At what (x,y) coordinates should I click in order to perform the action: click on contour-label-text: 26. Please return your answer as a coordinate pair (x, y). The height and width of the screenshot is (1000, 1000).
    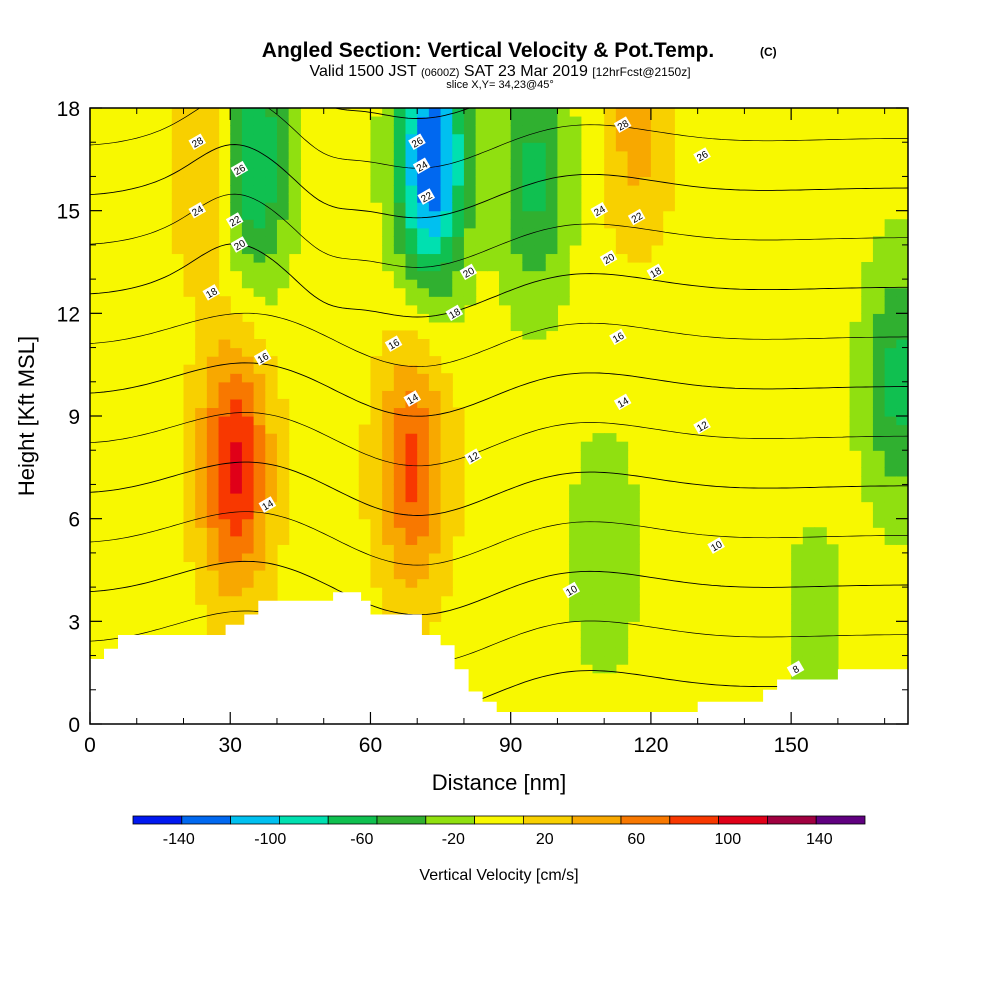
    Looking at the image, I should click on (418, 142).